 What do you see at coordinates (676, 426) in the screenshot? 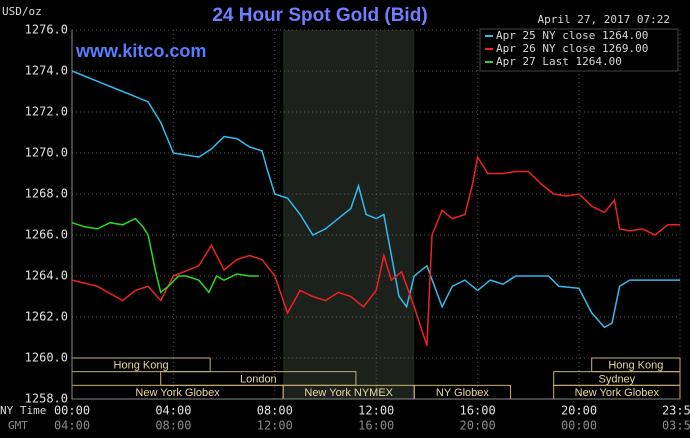
I see `gmt-tick-label: 03:59` at bounding box center [676, 426].